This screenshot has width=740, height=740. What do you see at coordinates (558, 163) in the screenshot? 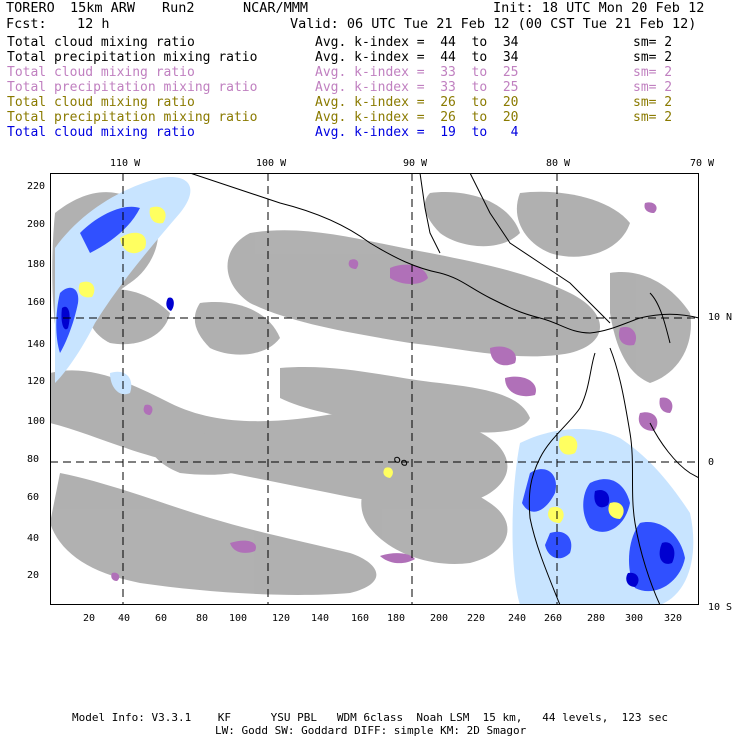
I see `lon-label: 80 W` at bounding box center [558, 163].